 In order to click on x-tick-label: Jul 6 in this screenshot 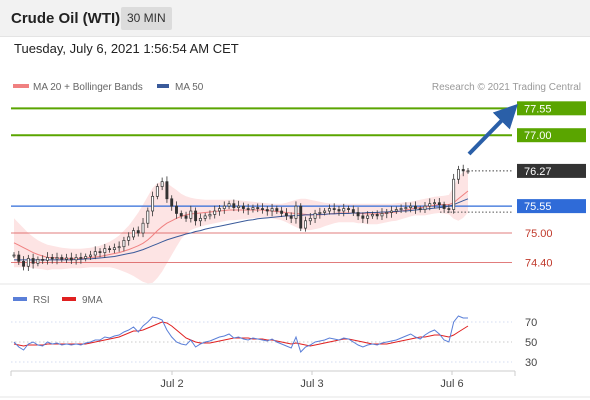, I will do `click(451, 384)`.